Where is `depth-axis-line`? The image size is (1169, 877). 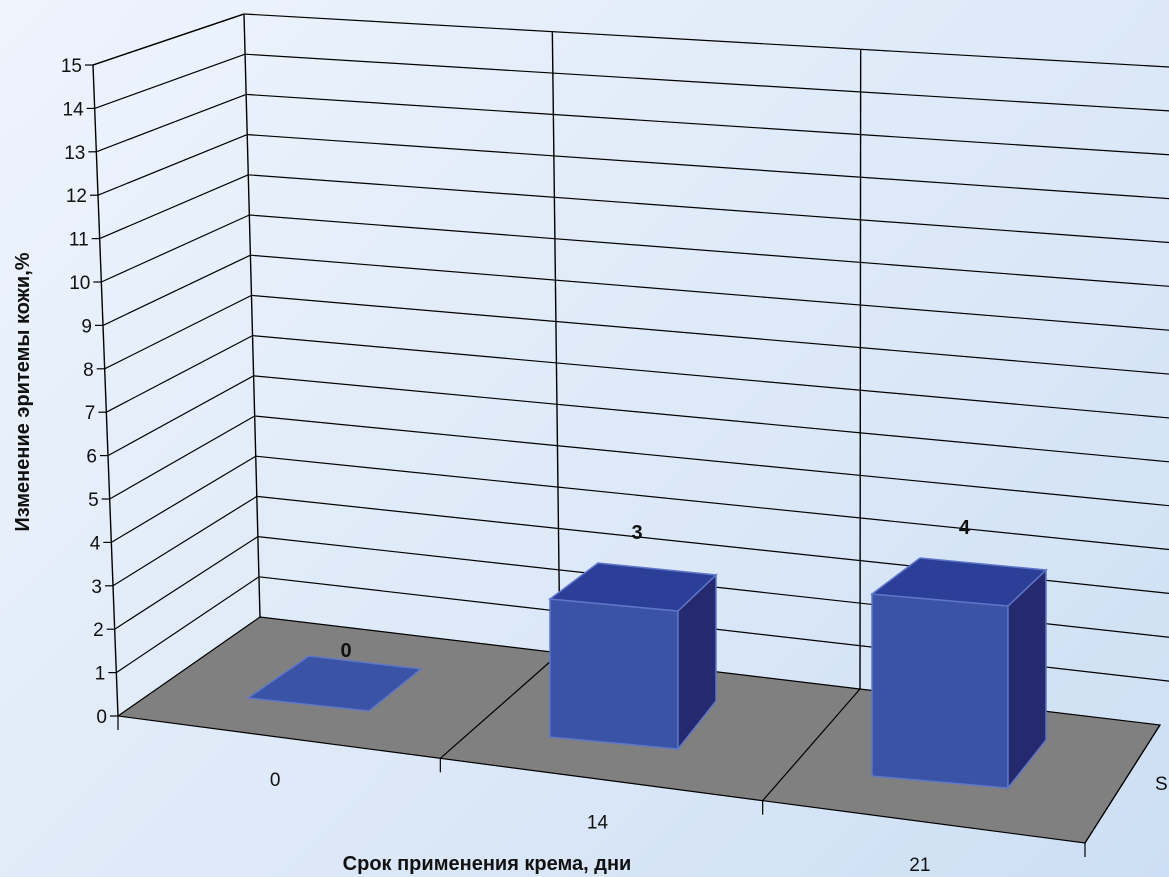 depth-axis-line is located at coordinates (1122, 784).